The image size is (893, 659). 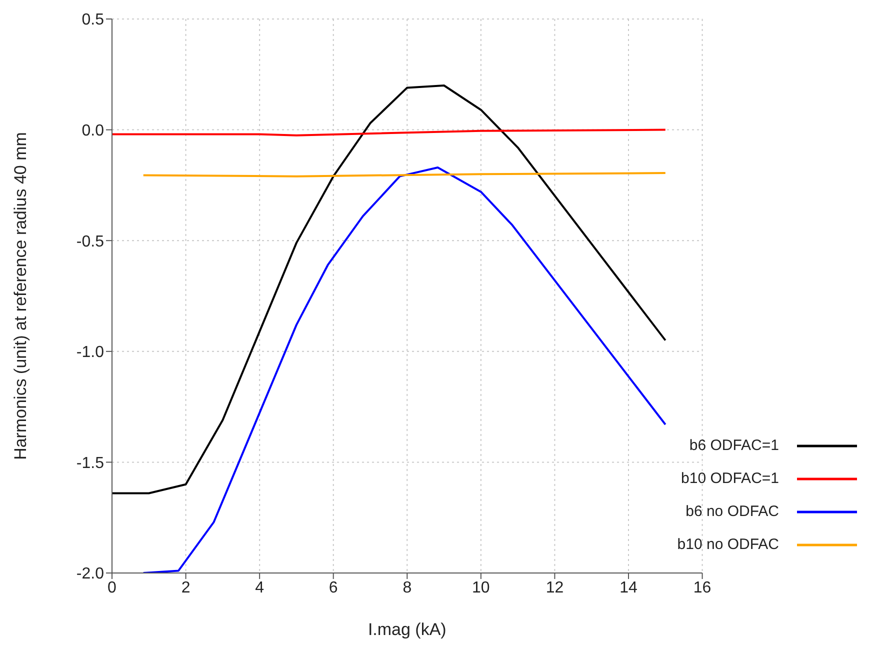 I want to click on x-tick-label: 6, so click(x=333, y=587).